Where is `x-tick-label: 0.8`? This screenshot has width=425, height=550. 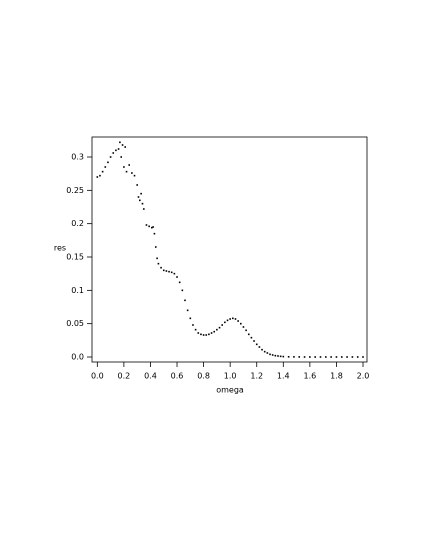
x-tick-label: 0.8 is located at coordinates (203, 376).